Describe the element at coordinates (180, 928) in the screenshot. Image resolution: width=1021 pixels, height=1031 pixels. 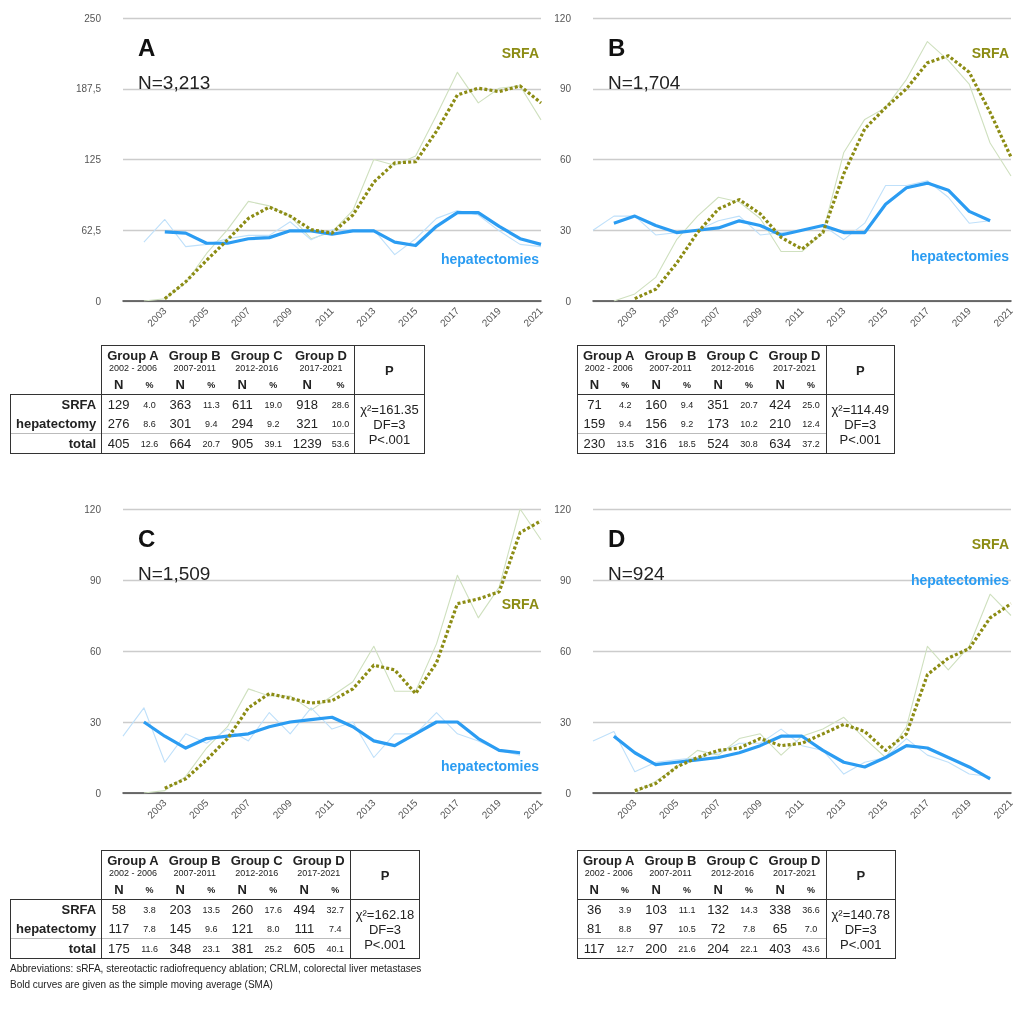
I see `text: 145` at that location.